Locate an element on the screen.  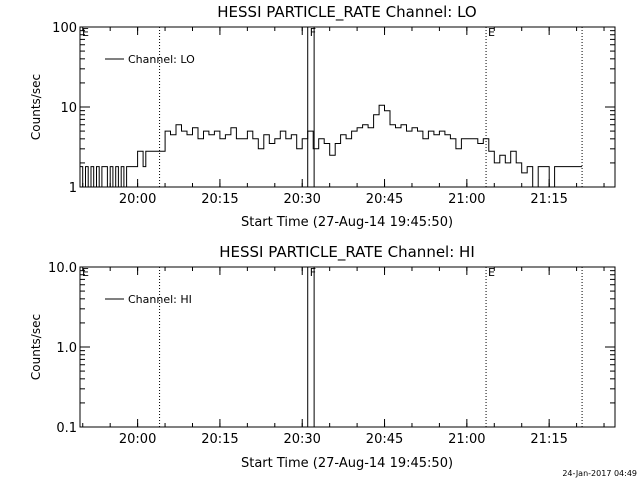
legend: Channel: HI is located at coordinates (148, 299).